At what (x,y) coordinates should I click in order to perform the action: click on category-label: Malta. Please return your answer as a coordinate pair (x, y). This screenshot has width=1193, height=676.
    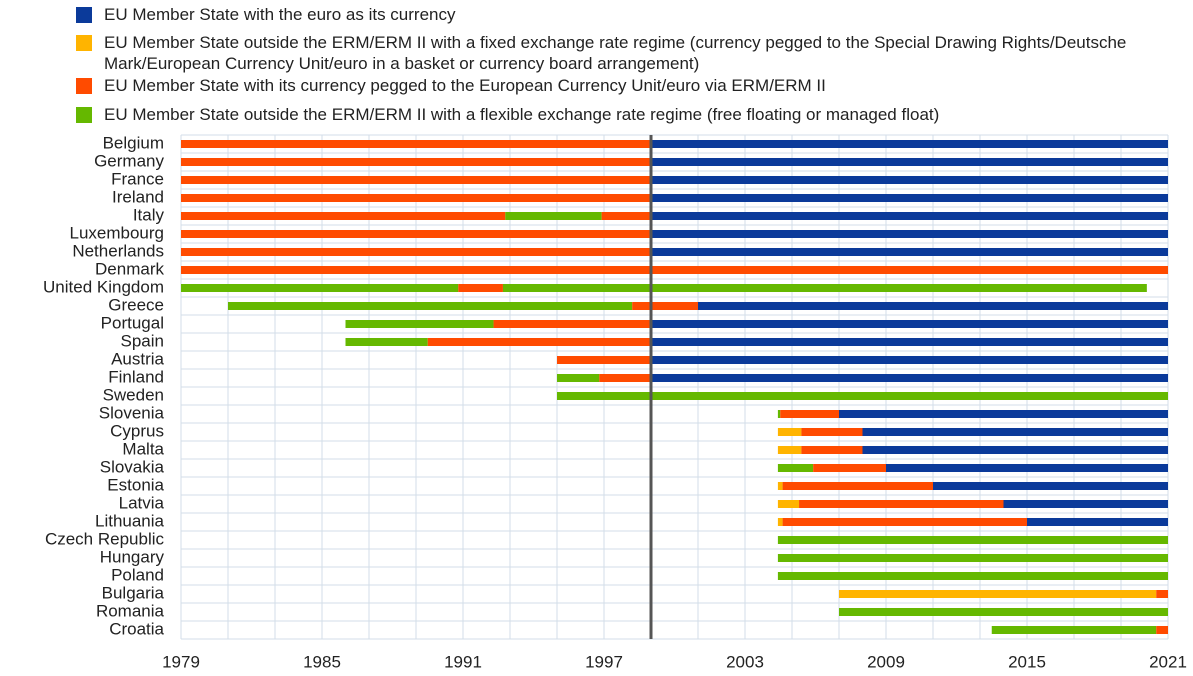
    Looking at the image, I should click on (143, 448).